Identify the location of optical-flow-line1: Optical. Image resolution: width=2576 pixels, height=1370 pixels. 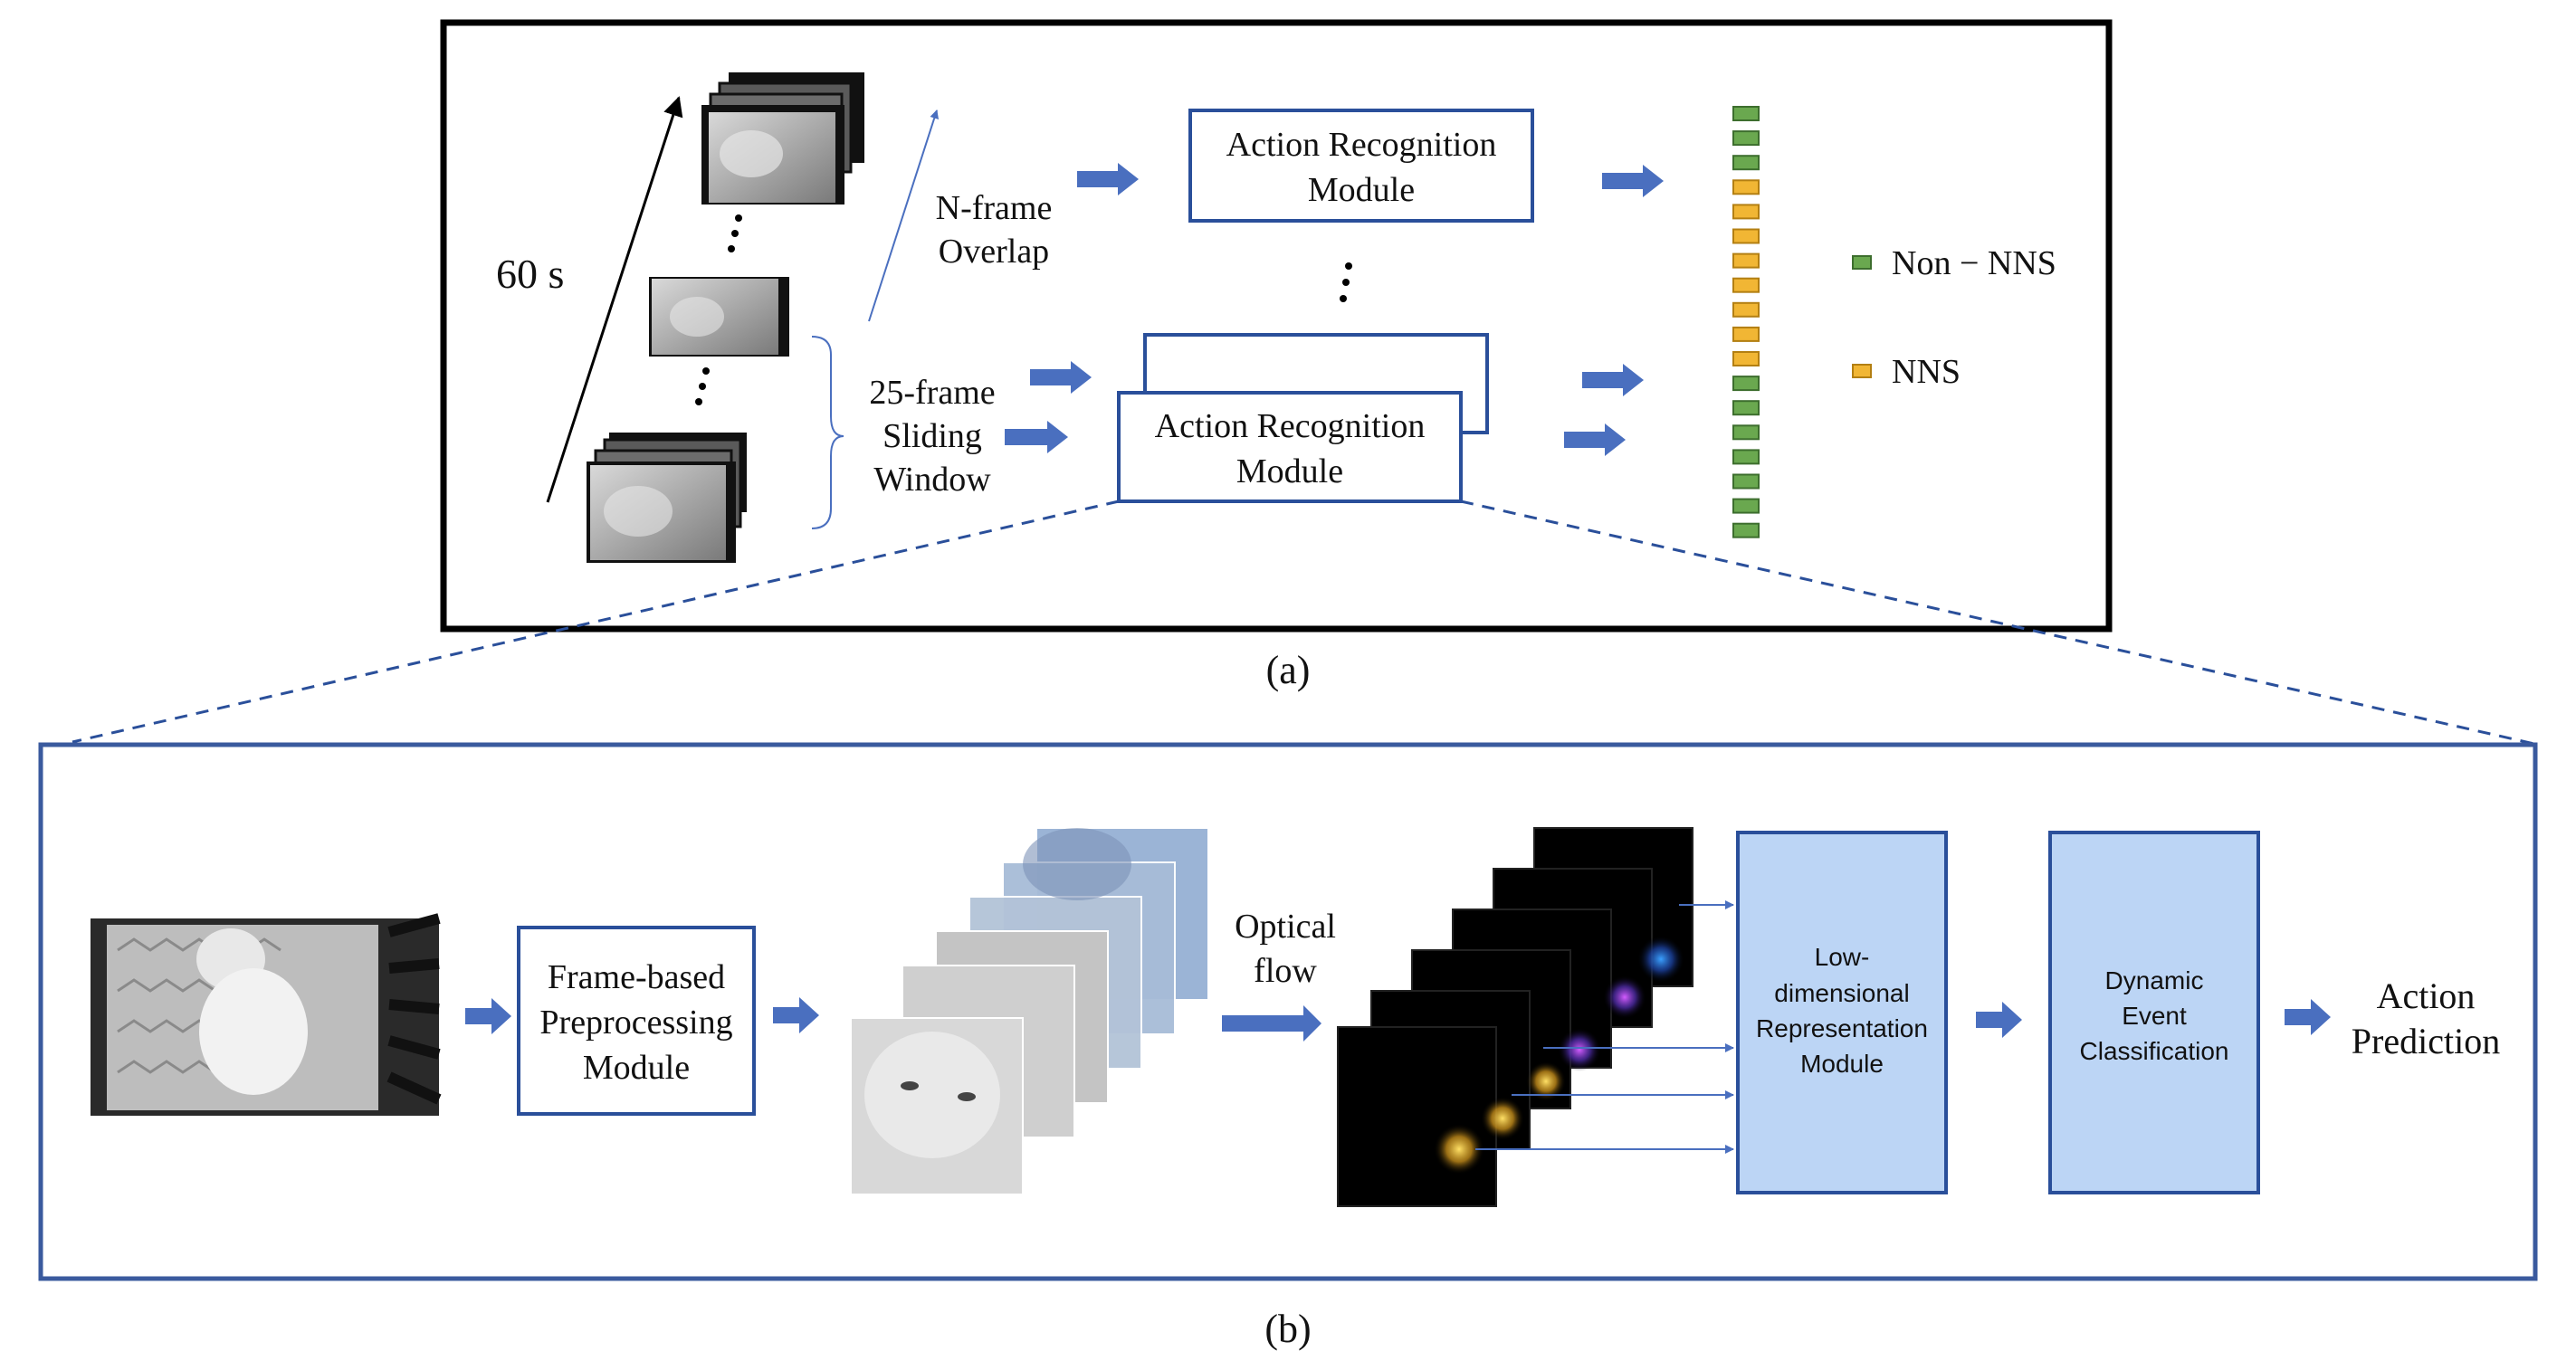
(1285, 927).